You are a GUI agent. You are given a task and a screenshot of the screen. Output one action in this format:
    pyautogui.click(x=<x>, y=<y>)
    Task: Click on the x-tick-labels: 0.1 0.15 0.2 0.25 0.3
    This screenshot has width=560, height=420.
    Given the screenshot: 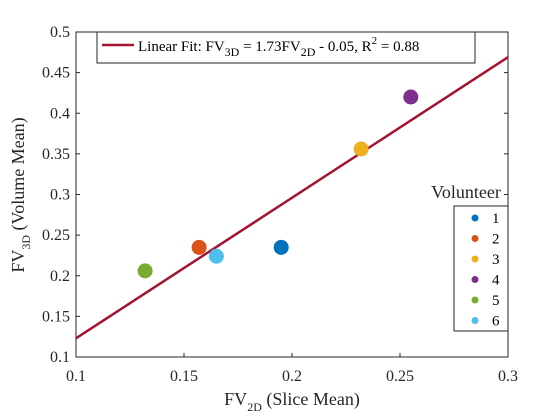 What is the action you would take?
    pyautogui.click(x=292, y=376)
    